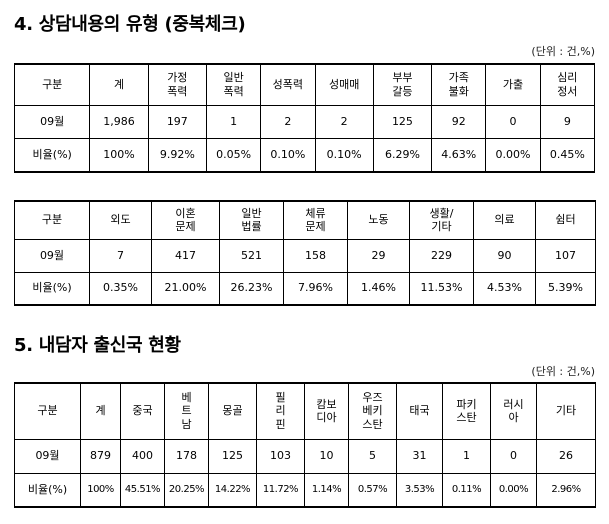  I want to click on table-cell: 7.96%, so click(315, 288).